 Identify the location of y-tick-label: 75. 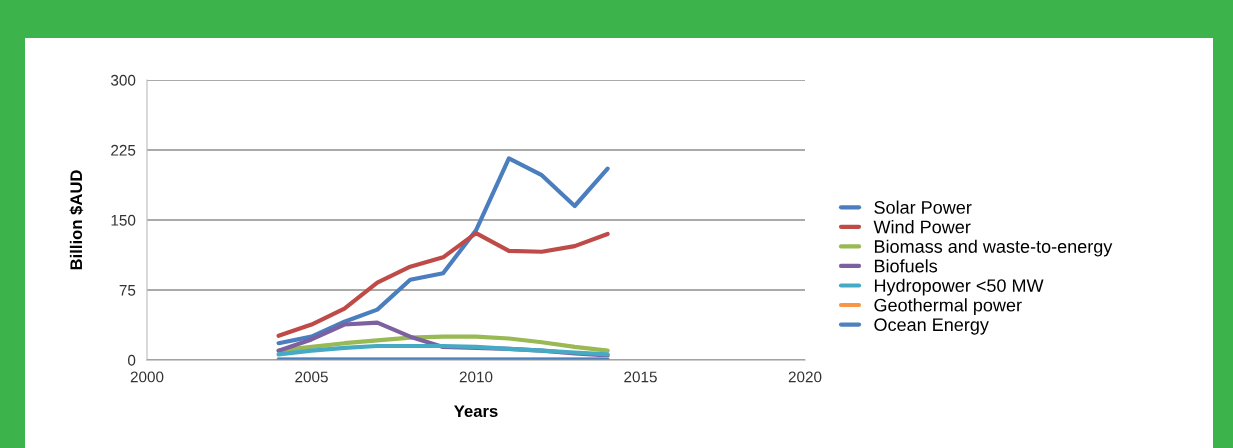
(127, 290).